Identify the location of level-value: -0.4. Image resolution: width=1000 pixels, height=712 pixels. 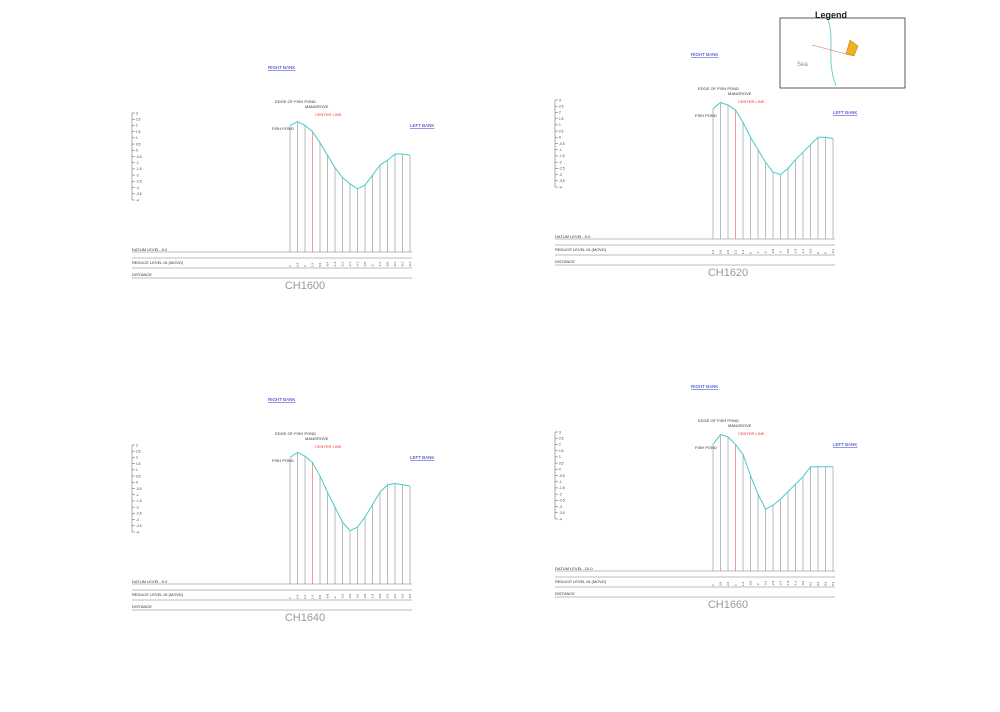
(328, 264).